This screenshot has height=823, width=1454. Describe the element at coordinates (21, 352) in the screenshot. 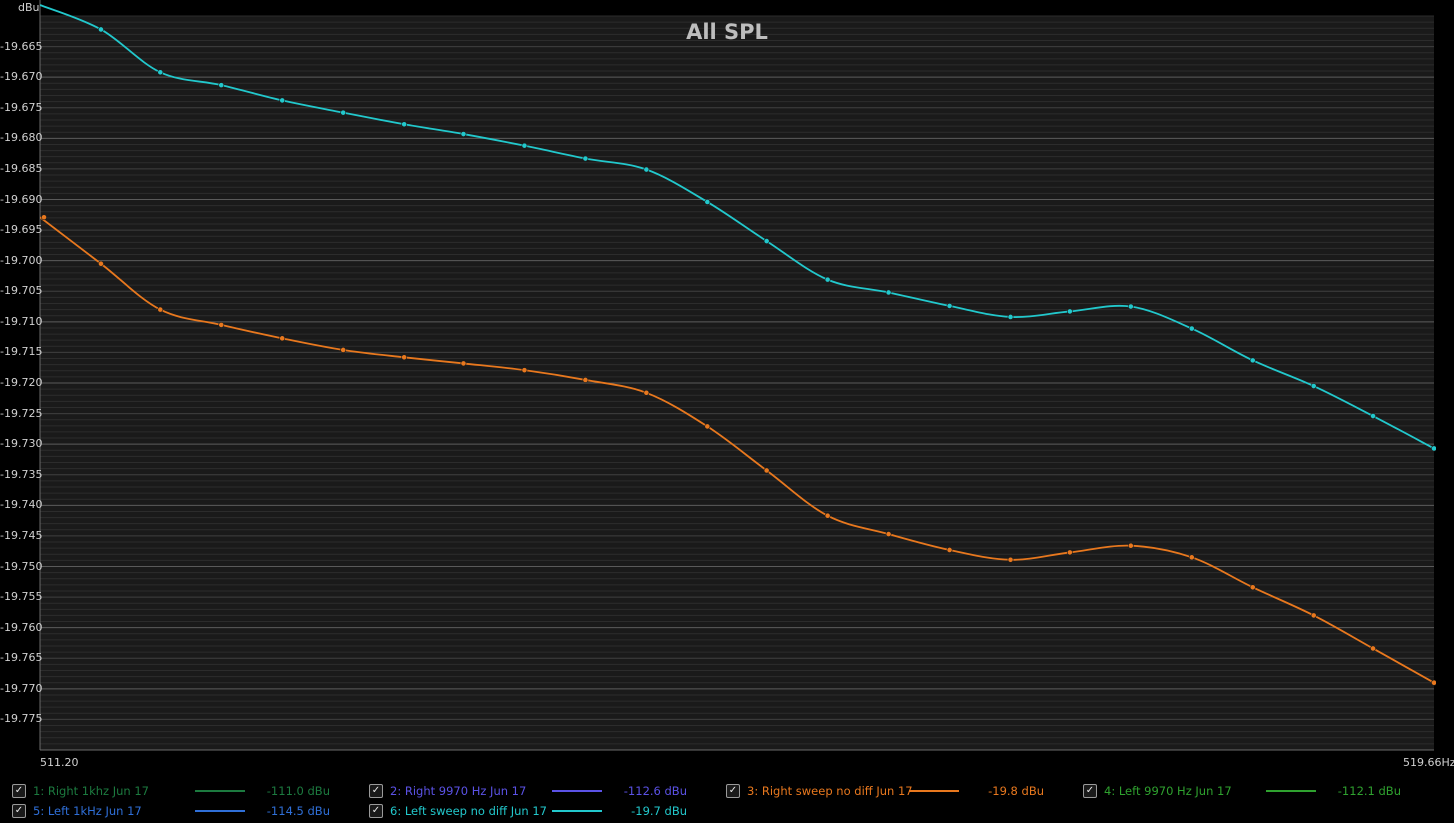

I see `y-tick-label: -19.715` at that location.